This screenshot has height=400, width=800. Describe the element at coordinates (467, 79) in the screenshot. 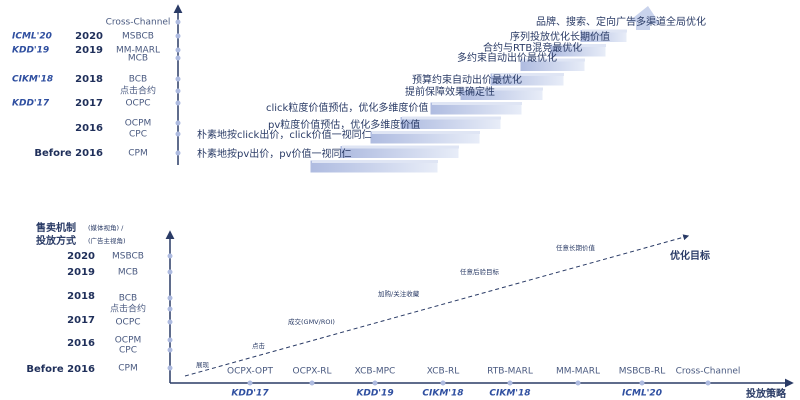

I see `step-text: 预算约束自动出价最优化` at that location.